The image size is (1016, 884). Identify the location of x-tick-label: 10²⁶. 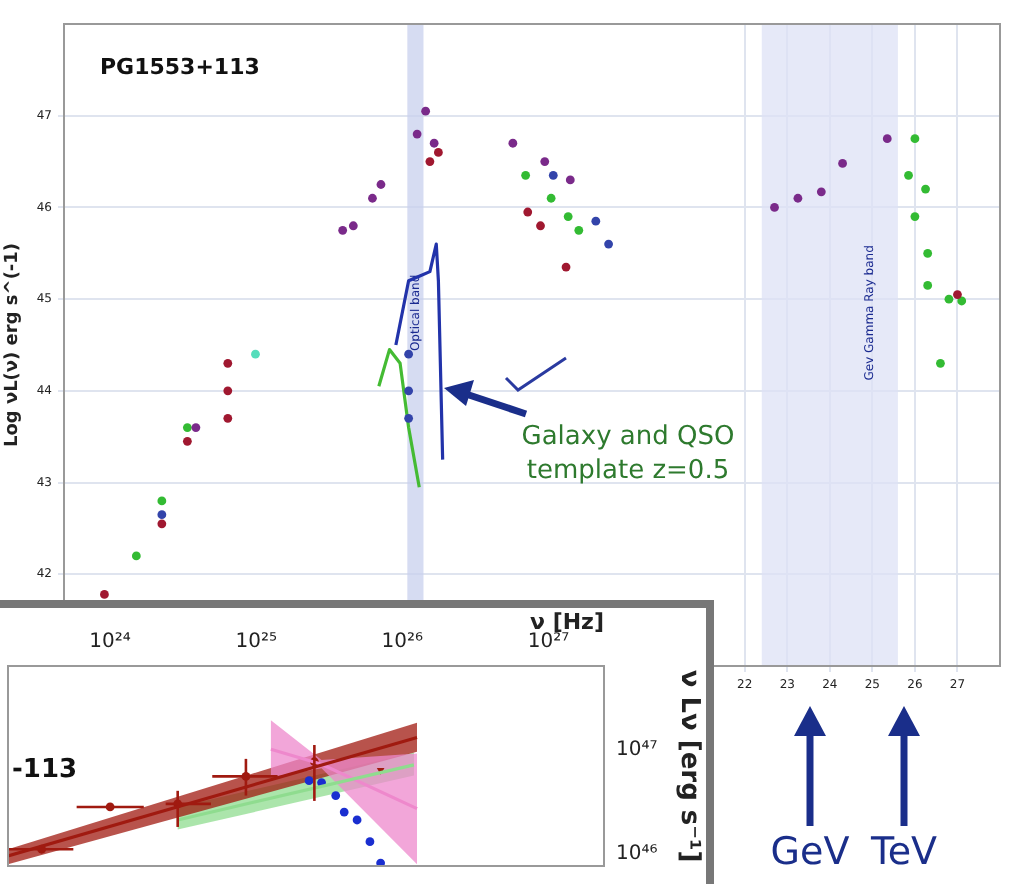
(402, 642).